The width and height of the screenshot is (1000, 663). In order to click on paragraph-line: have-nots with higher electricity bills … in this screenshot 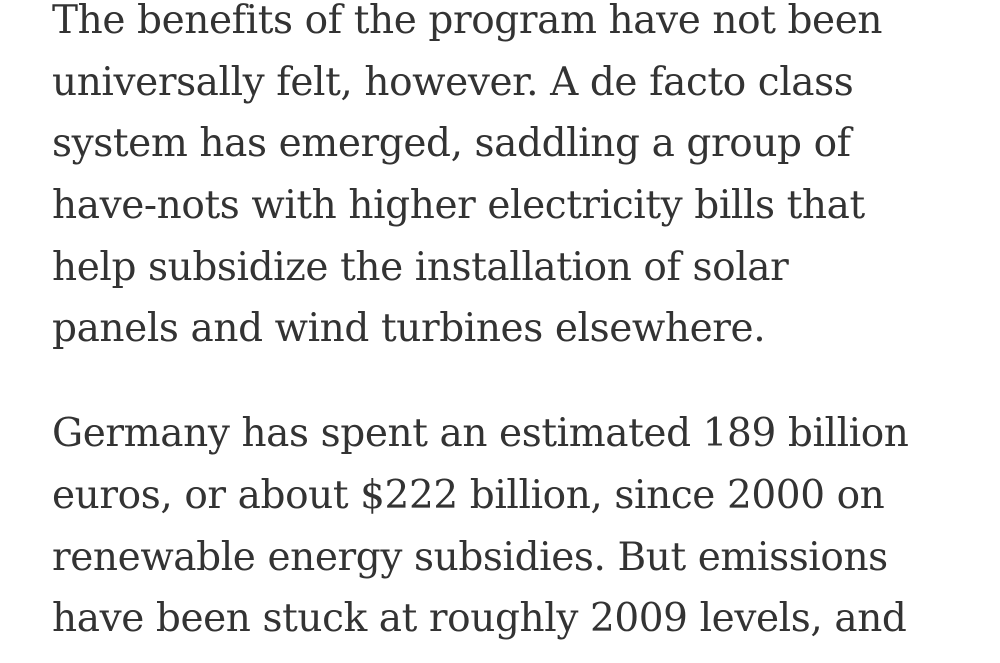, I will do `click(458, 206)`.